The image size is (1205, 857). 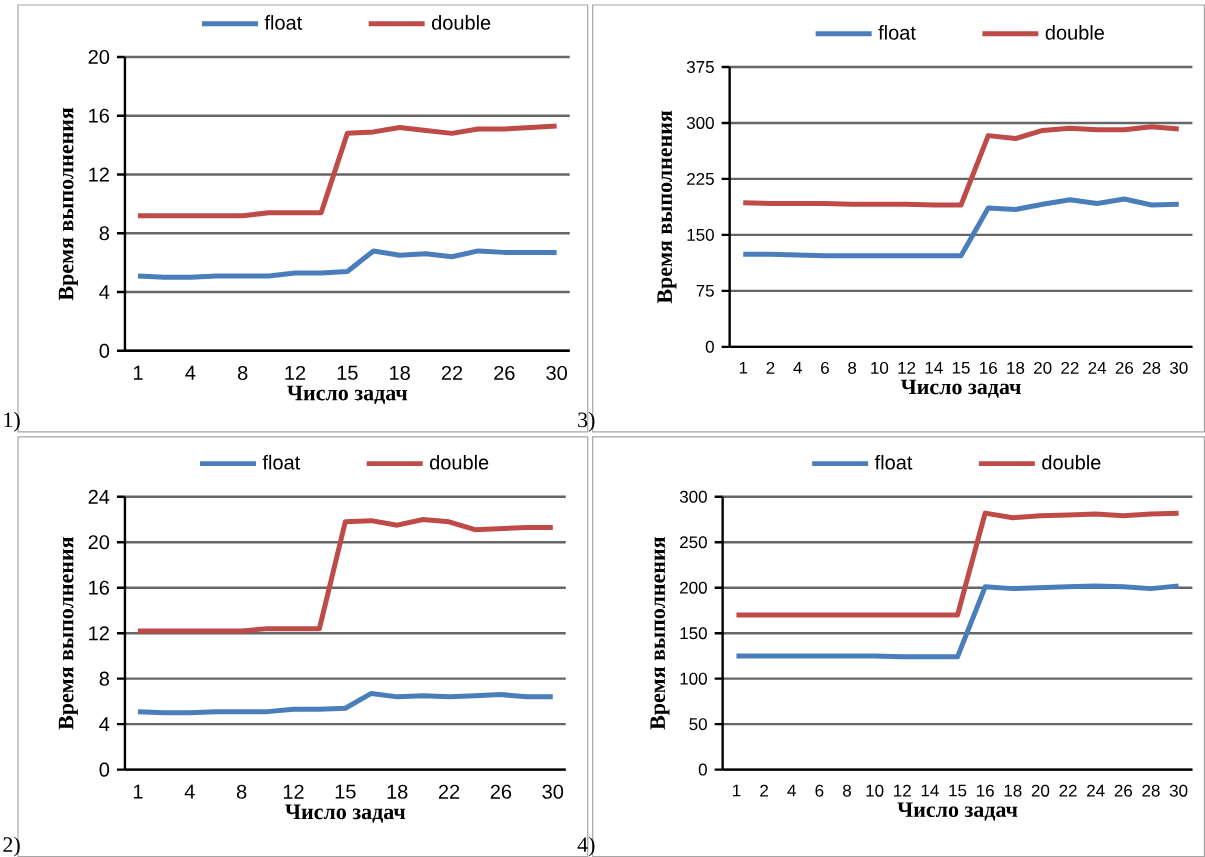 What do you see at coordinates (693, 542) in the screenshot?
I see `y-tick-label: 250` at bounding box center [693, 542].